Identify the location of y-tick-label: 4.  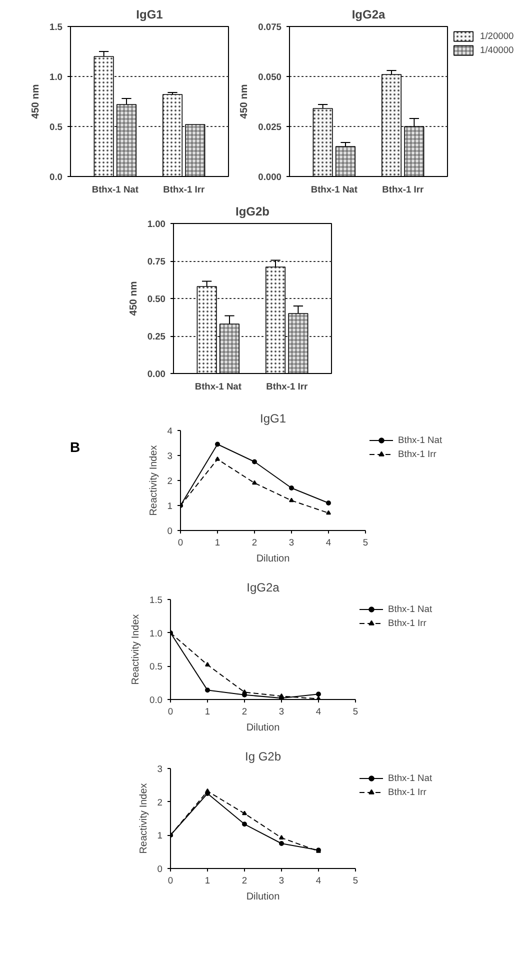
(170, 431).